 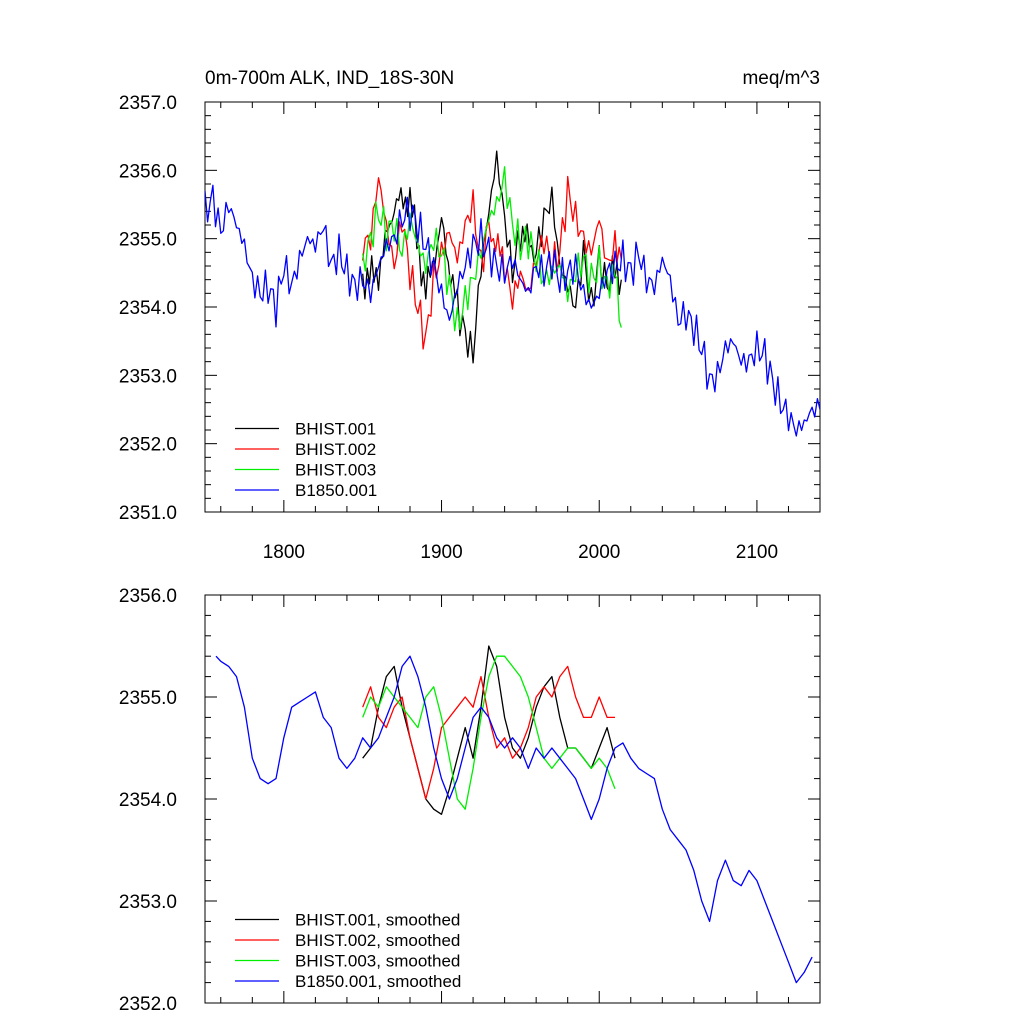 I want to click on legend-label: BHIST.001, smoothed, so click(x=377, y=920).